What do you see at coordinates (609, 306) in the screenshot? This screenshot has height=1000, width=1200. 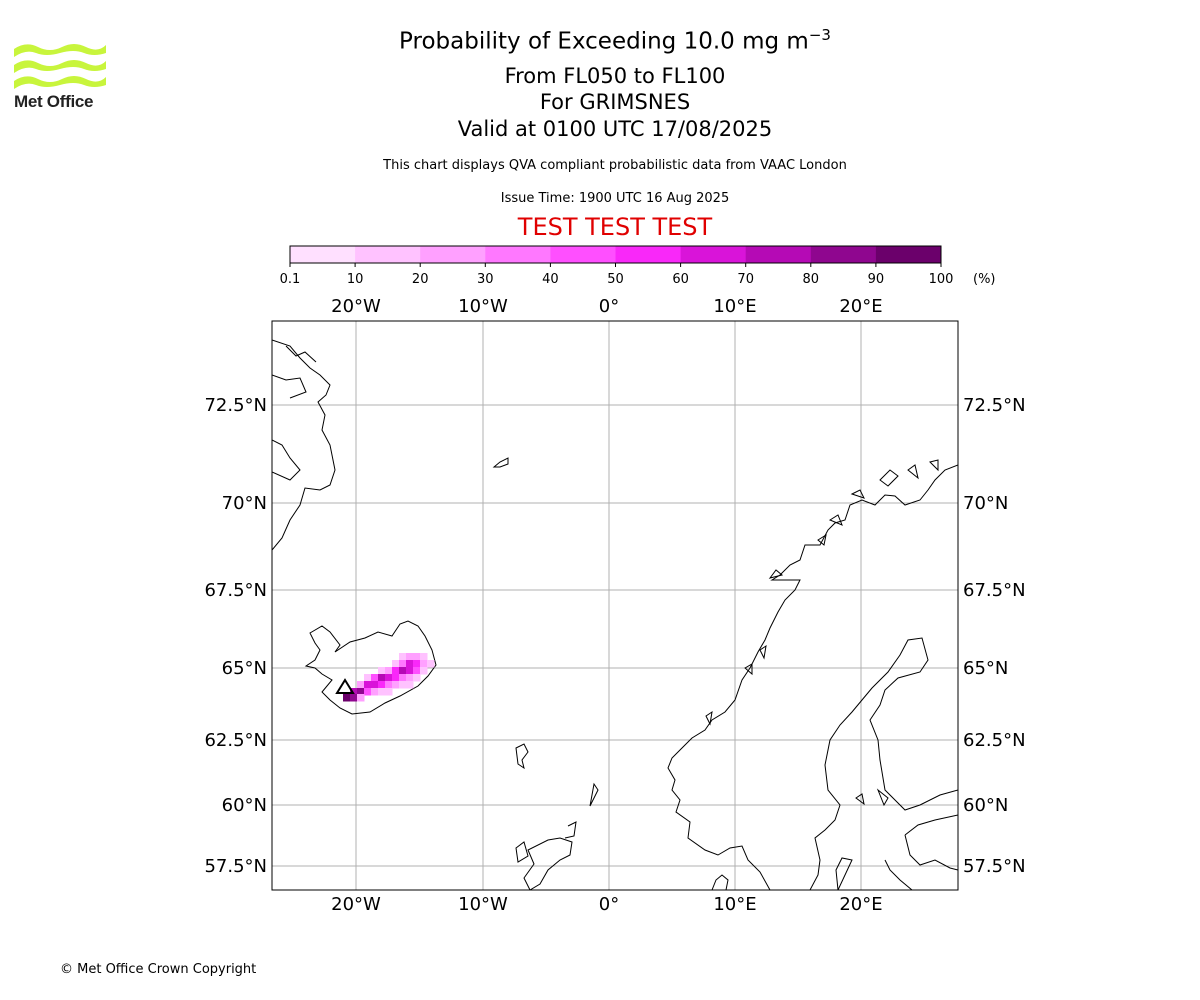 I see `longitude-label: 0°` at bounding box center [609, 306].